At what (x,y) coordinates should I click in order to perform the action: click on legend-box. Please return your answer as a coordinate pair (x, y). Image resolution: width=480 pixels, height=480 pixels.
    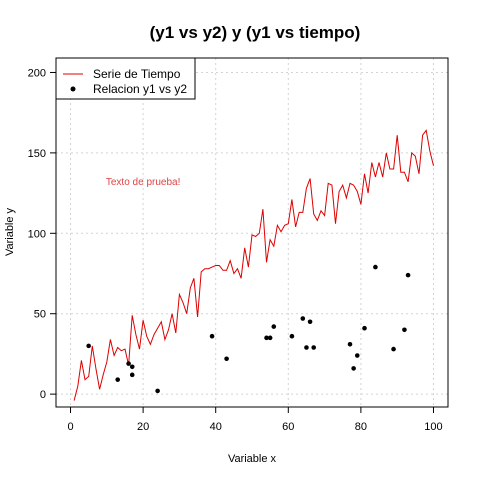
    Looking at the image, I should click on (125, 78).